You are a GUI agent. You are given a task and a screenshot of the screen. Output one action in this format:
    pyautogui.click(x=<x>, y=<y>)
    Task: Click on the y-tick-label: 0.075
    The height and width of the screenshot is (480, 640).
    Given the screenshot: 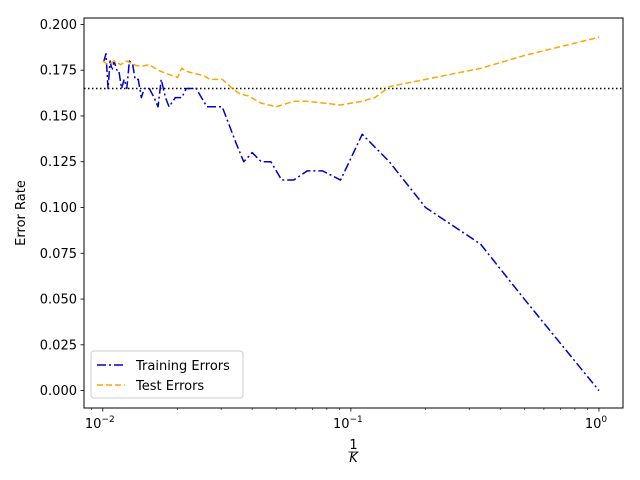 What is the action you would take?
    pyautogui.click(x=58, y=254)
    